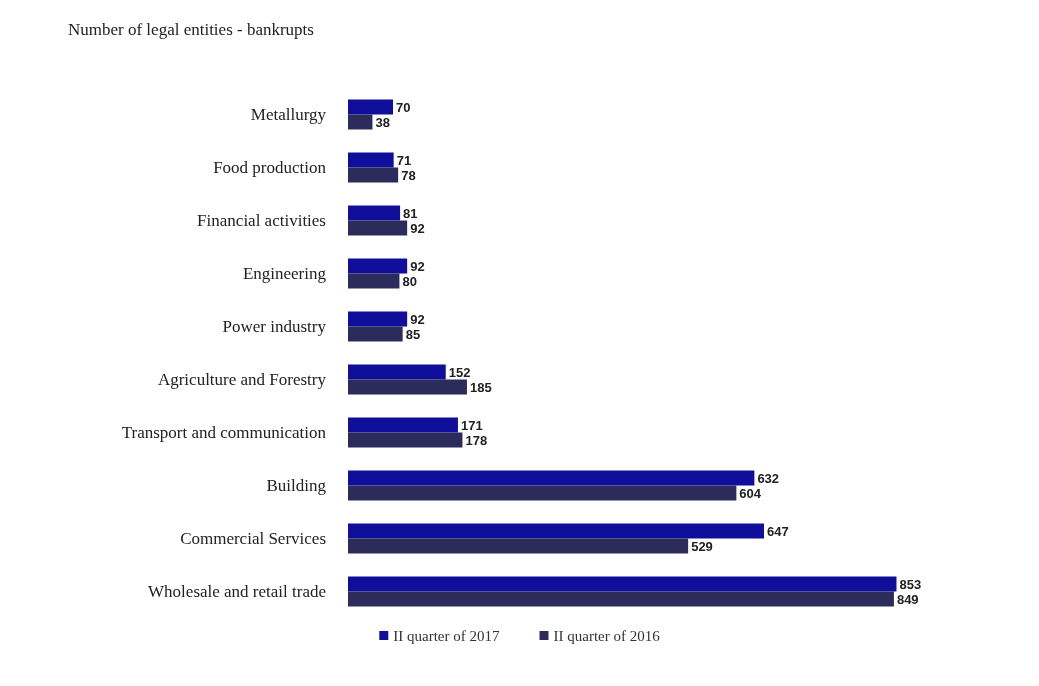 The height and width of the screenshot is (686, 1039). Describe the element at coordinates (476, 440) in the screenshot. I see `data-label: 178` at that location.